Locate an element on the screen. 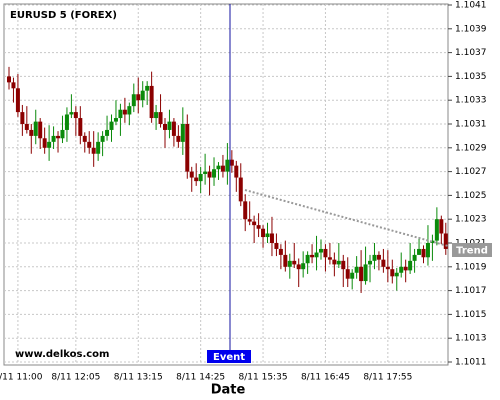 The image size is (500, 400). x-tick-label: 8/11 13:15 is located at coordinates (138, 378).